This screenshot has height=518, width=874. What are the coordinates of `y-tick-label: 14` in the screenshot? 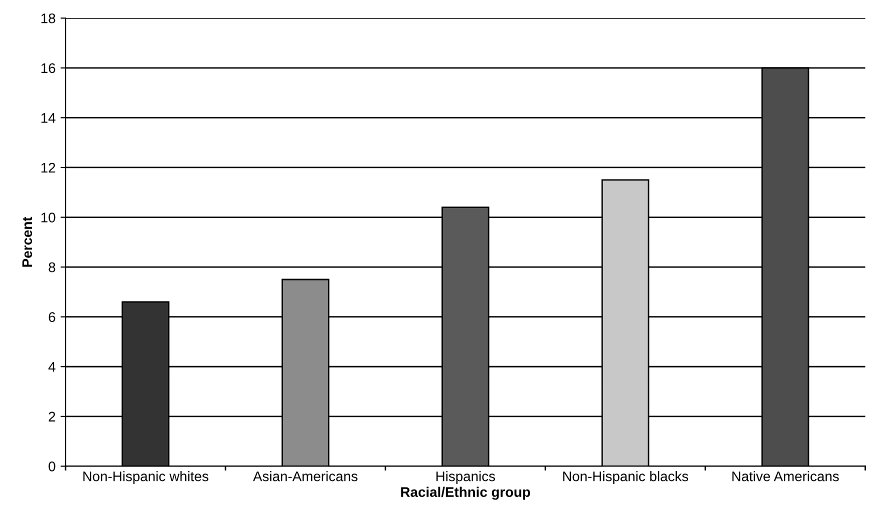 It's located at (48, 118).